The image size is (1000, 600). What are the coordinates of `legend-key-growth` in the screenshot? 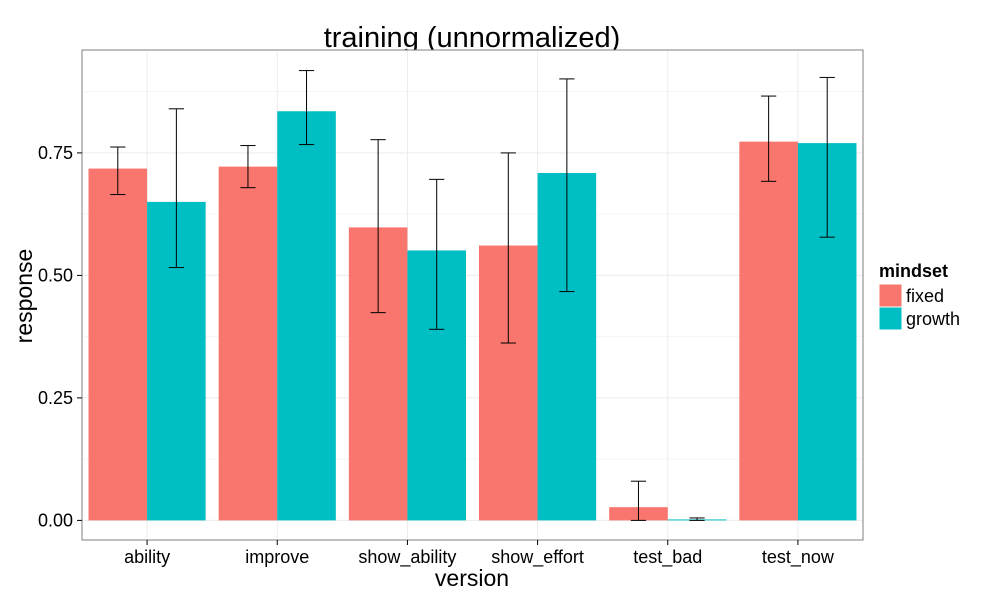 It's located at (890, 318).